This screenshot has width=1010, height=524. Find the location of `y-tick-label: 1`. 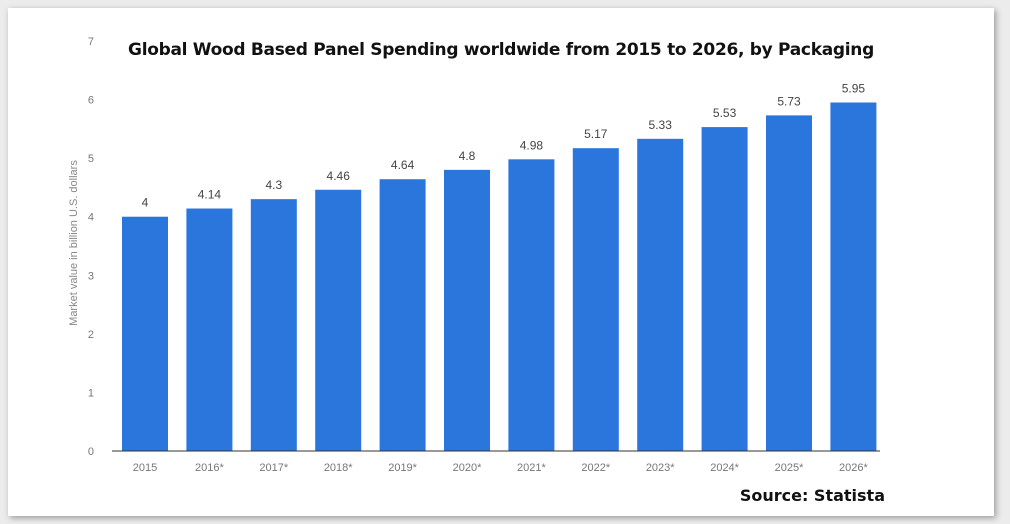

y-tick-label: 1 is located at coordinates (91, 393).